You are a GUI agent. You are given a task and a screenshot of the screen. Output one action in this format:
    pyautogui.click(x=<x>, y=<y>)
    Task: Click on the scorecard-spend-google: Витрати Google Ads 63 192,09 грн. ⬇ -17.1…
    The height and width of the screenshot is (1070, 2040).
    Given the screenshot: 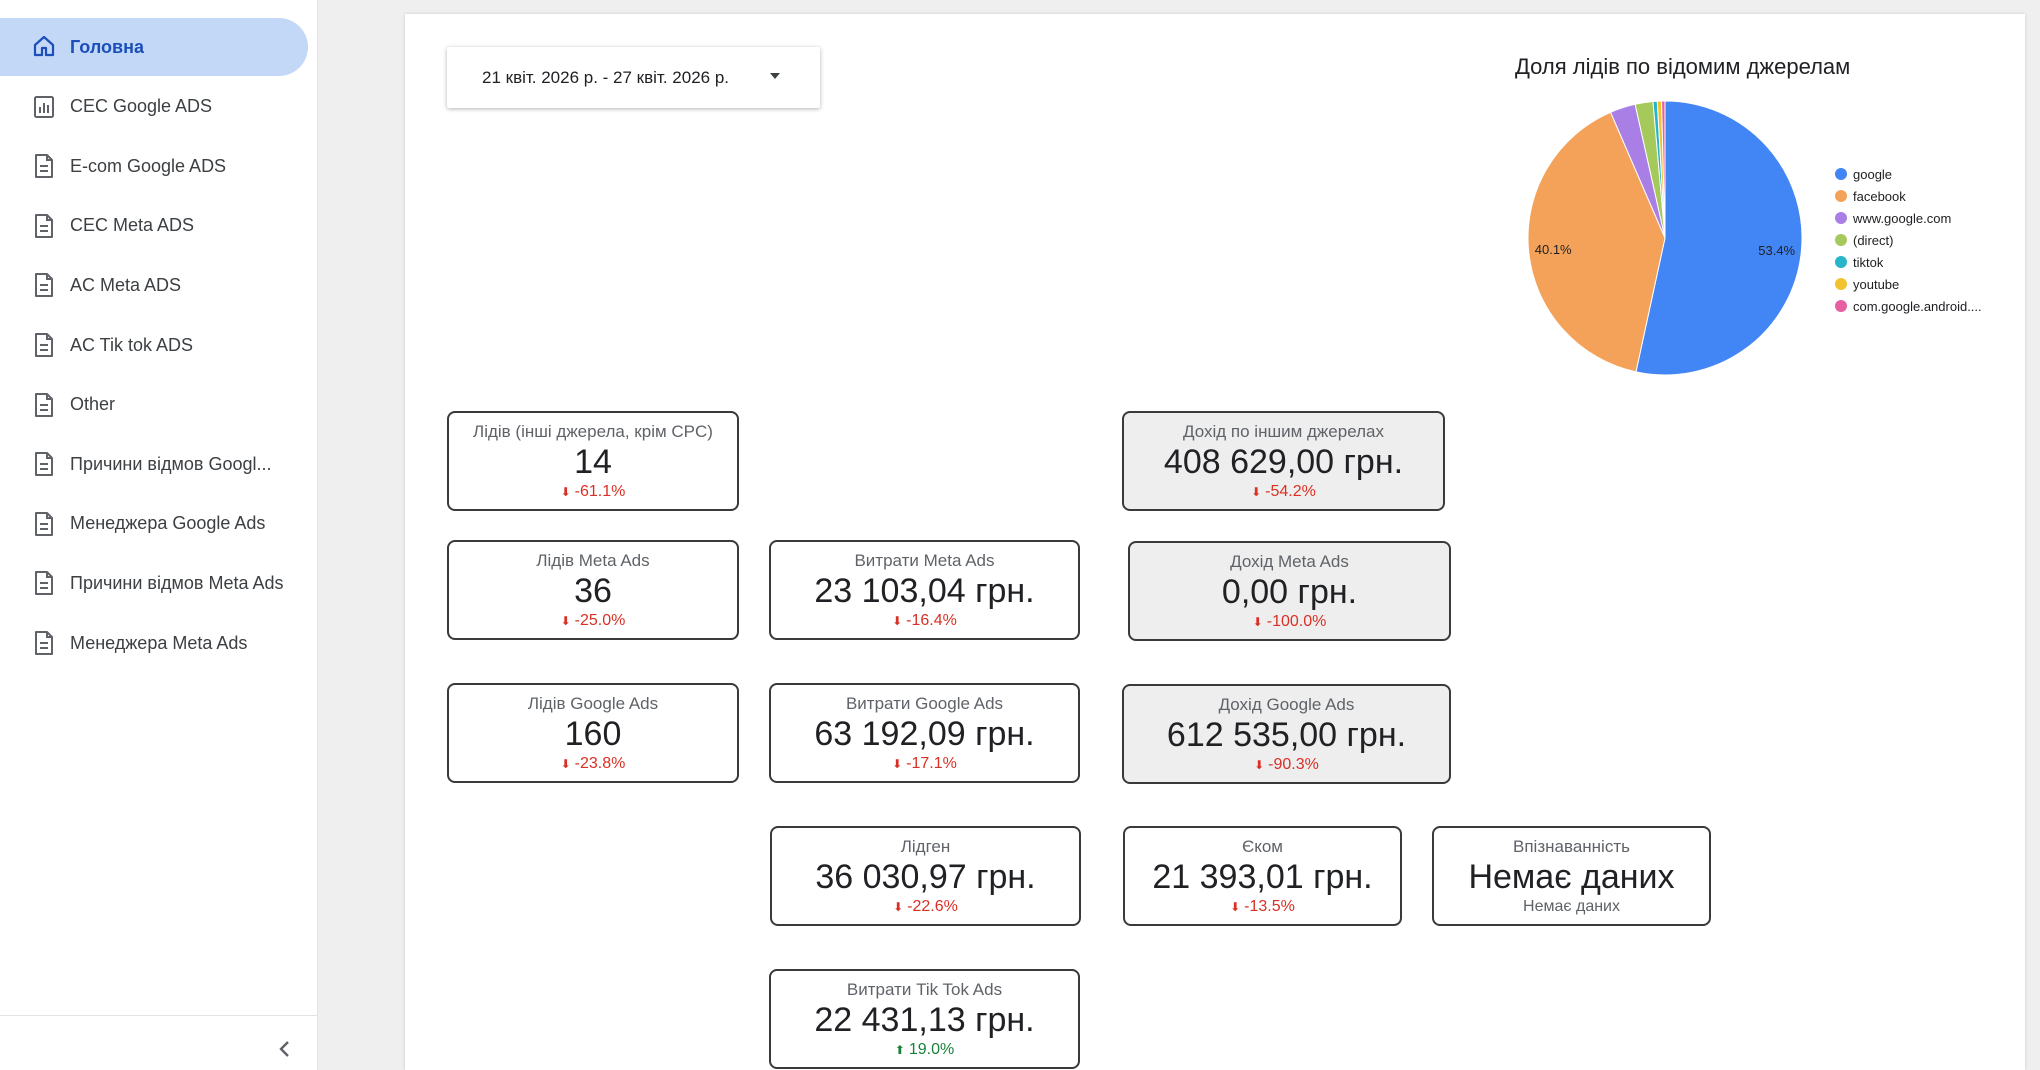 What is the action you would take?
    pyautogui.click(x=924, y=733)
    